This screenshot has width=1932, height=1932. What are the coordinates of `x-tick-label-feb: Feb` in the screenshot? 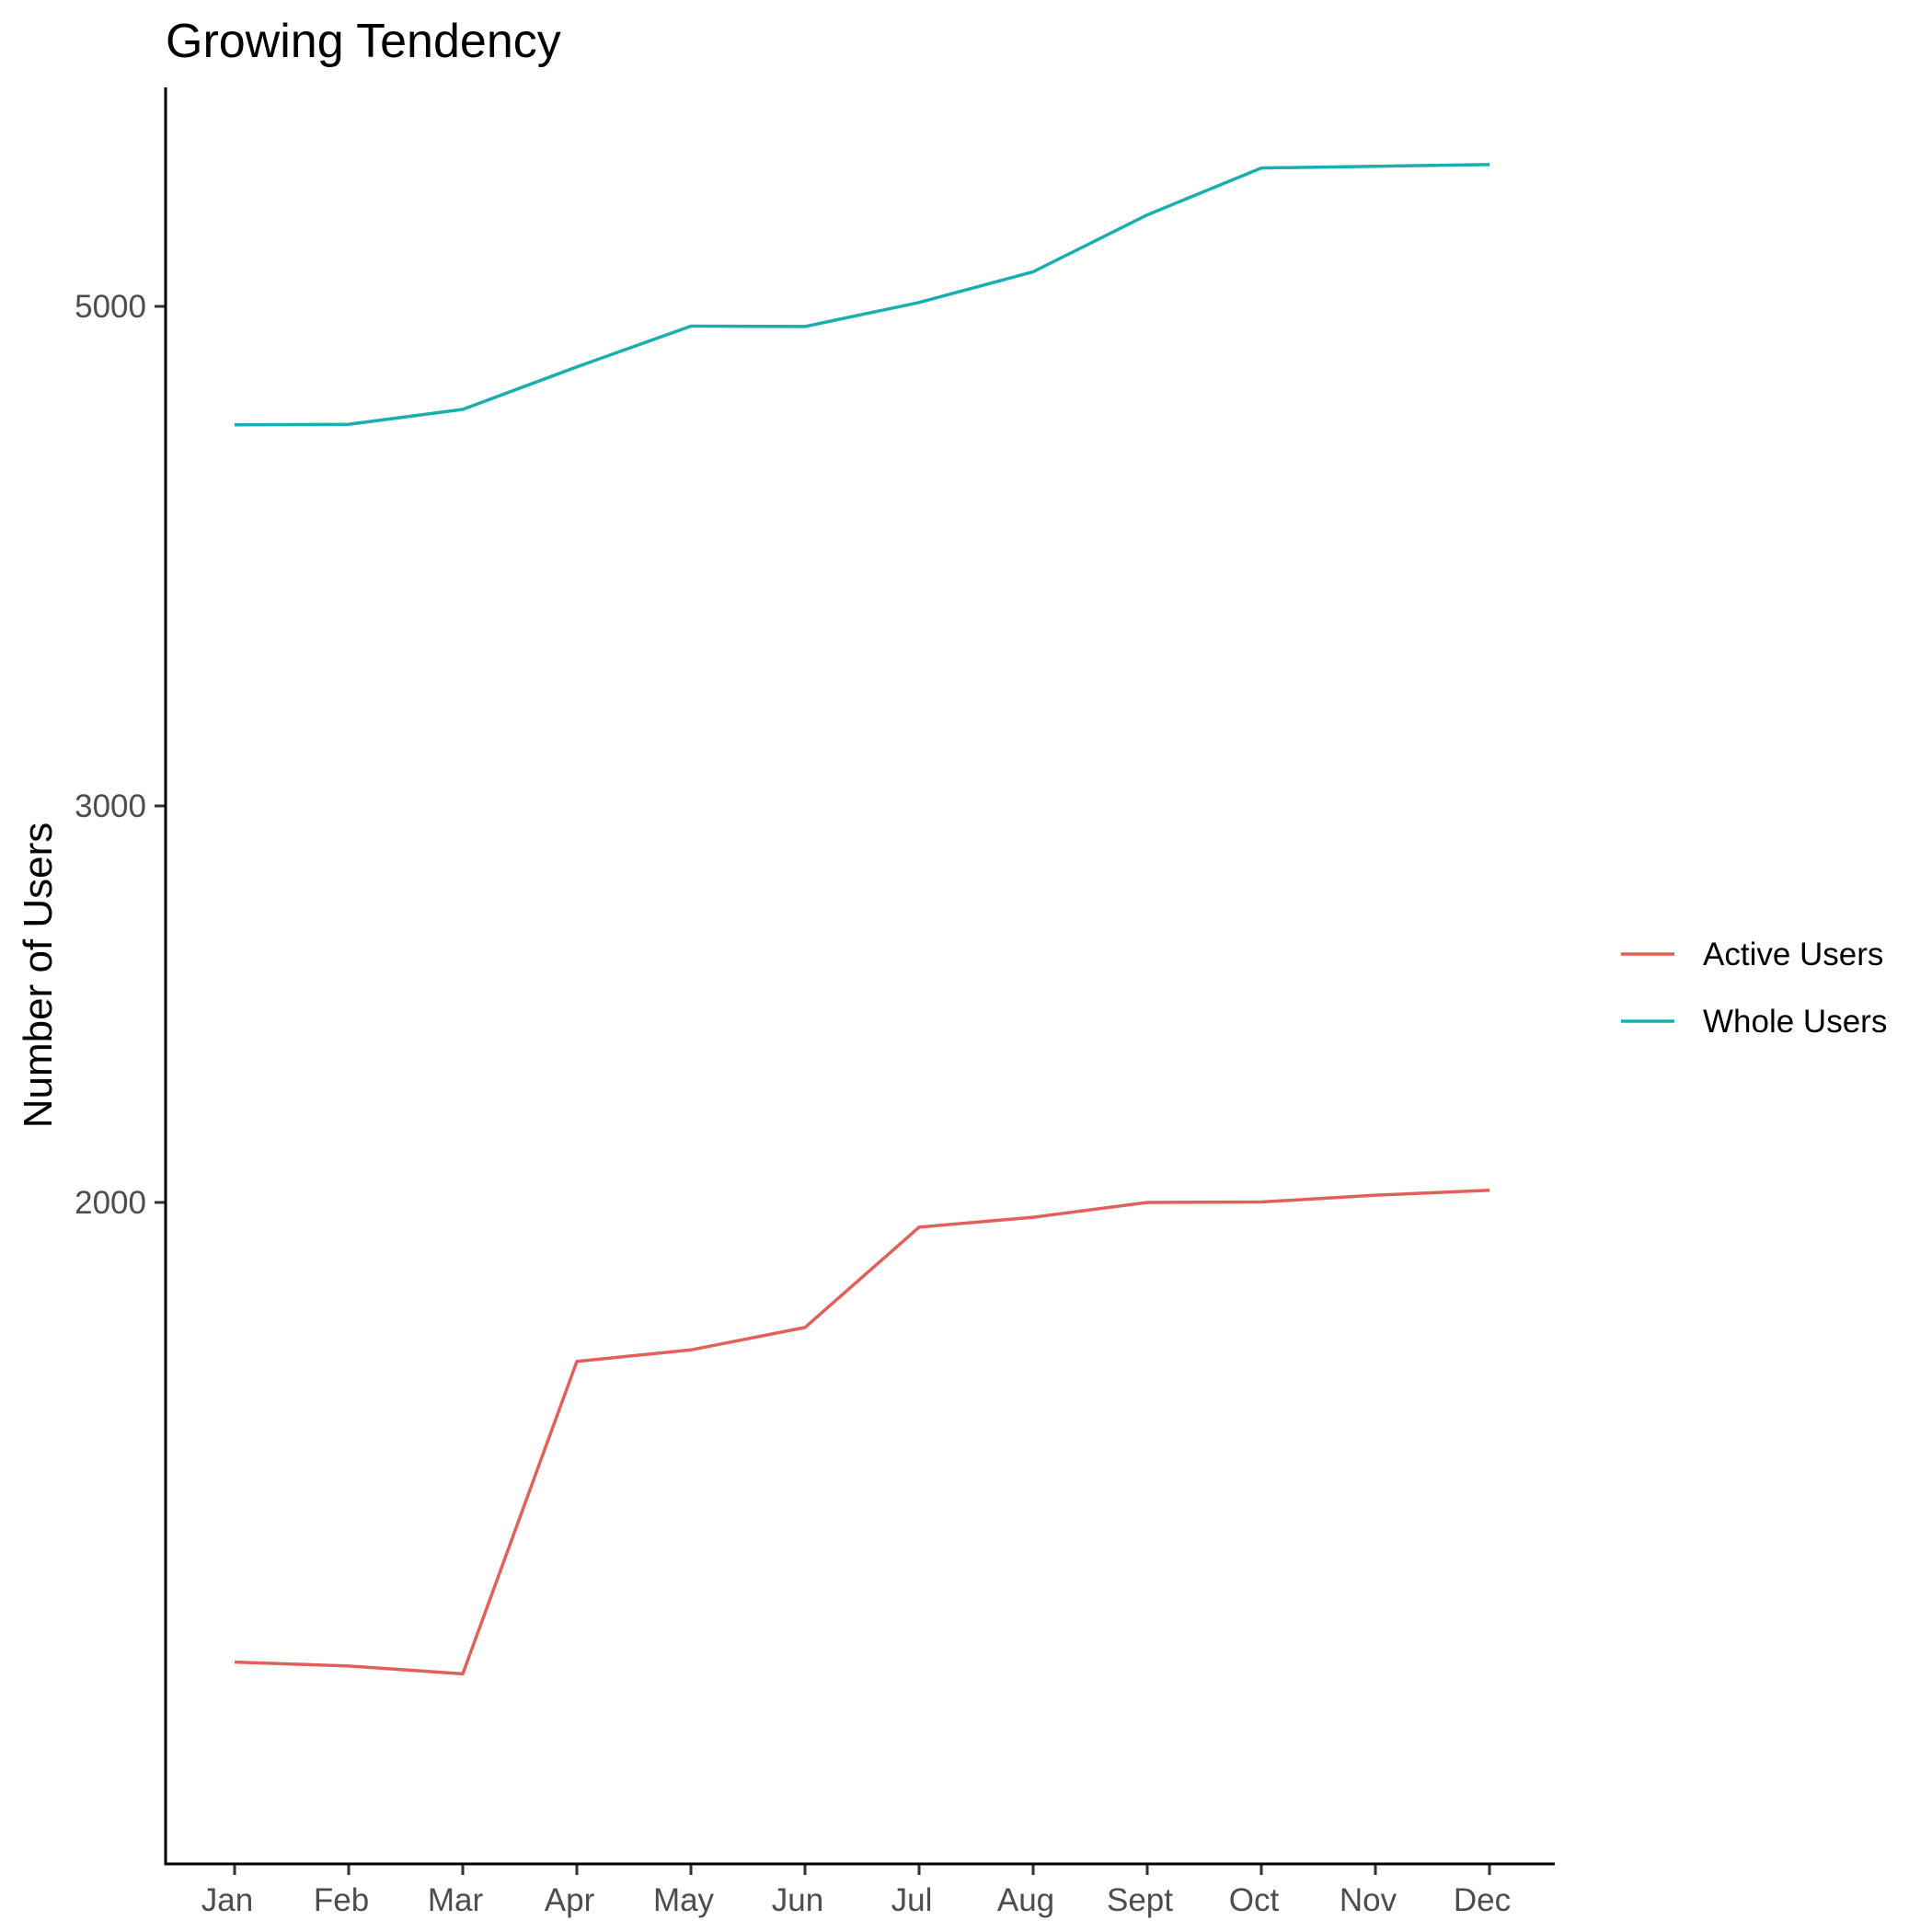 It's located at (341, 1900).